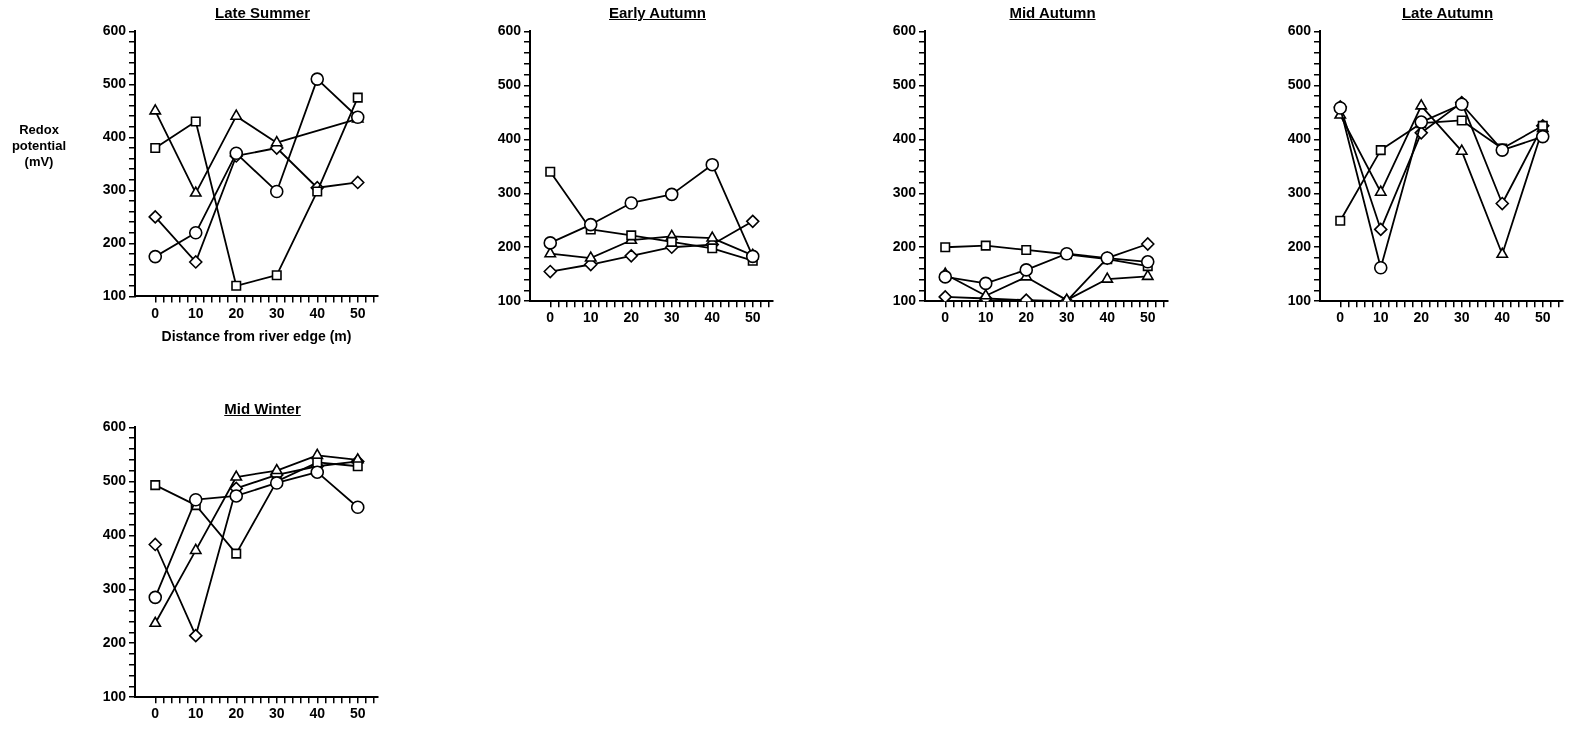 The image size is (1577, 732). I want to click on chart-title: Late Autumn, so click(1447, 12).